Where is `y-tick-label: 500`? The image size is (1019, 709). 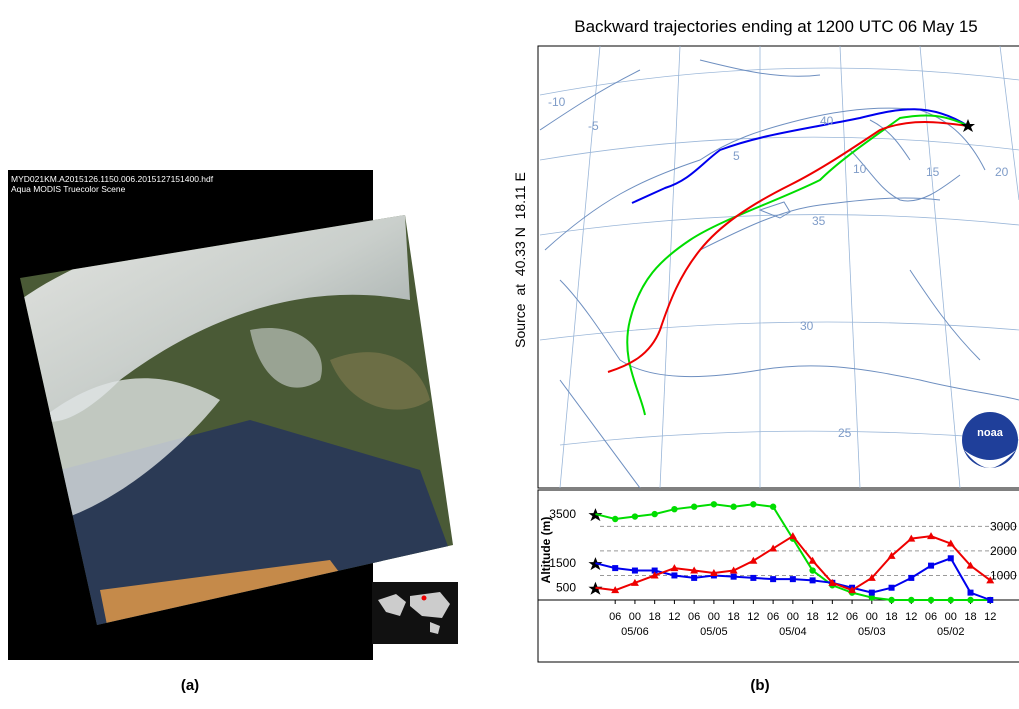 y-tick-label: 500 is located at coordinates (566, 588).